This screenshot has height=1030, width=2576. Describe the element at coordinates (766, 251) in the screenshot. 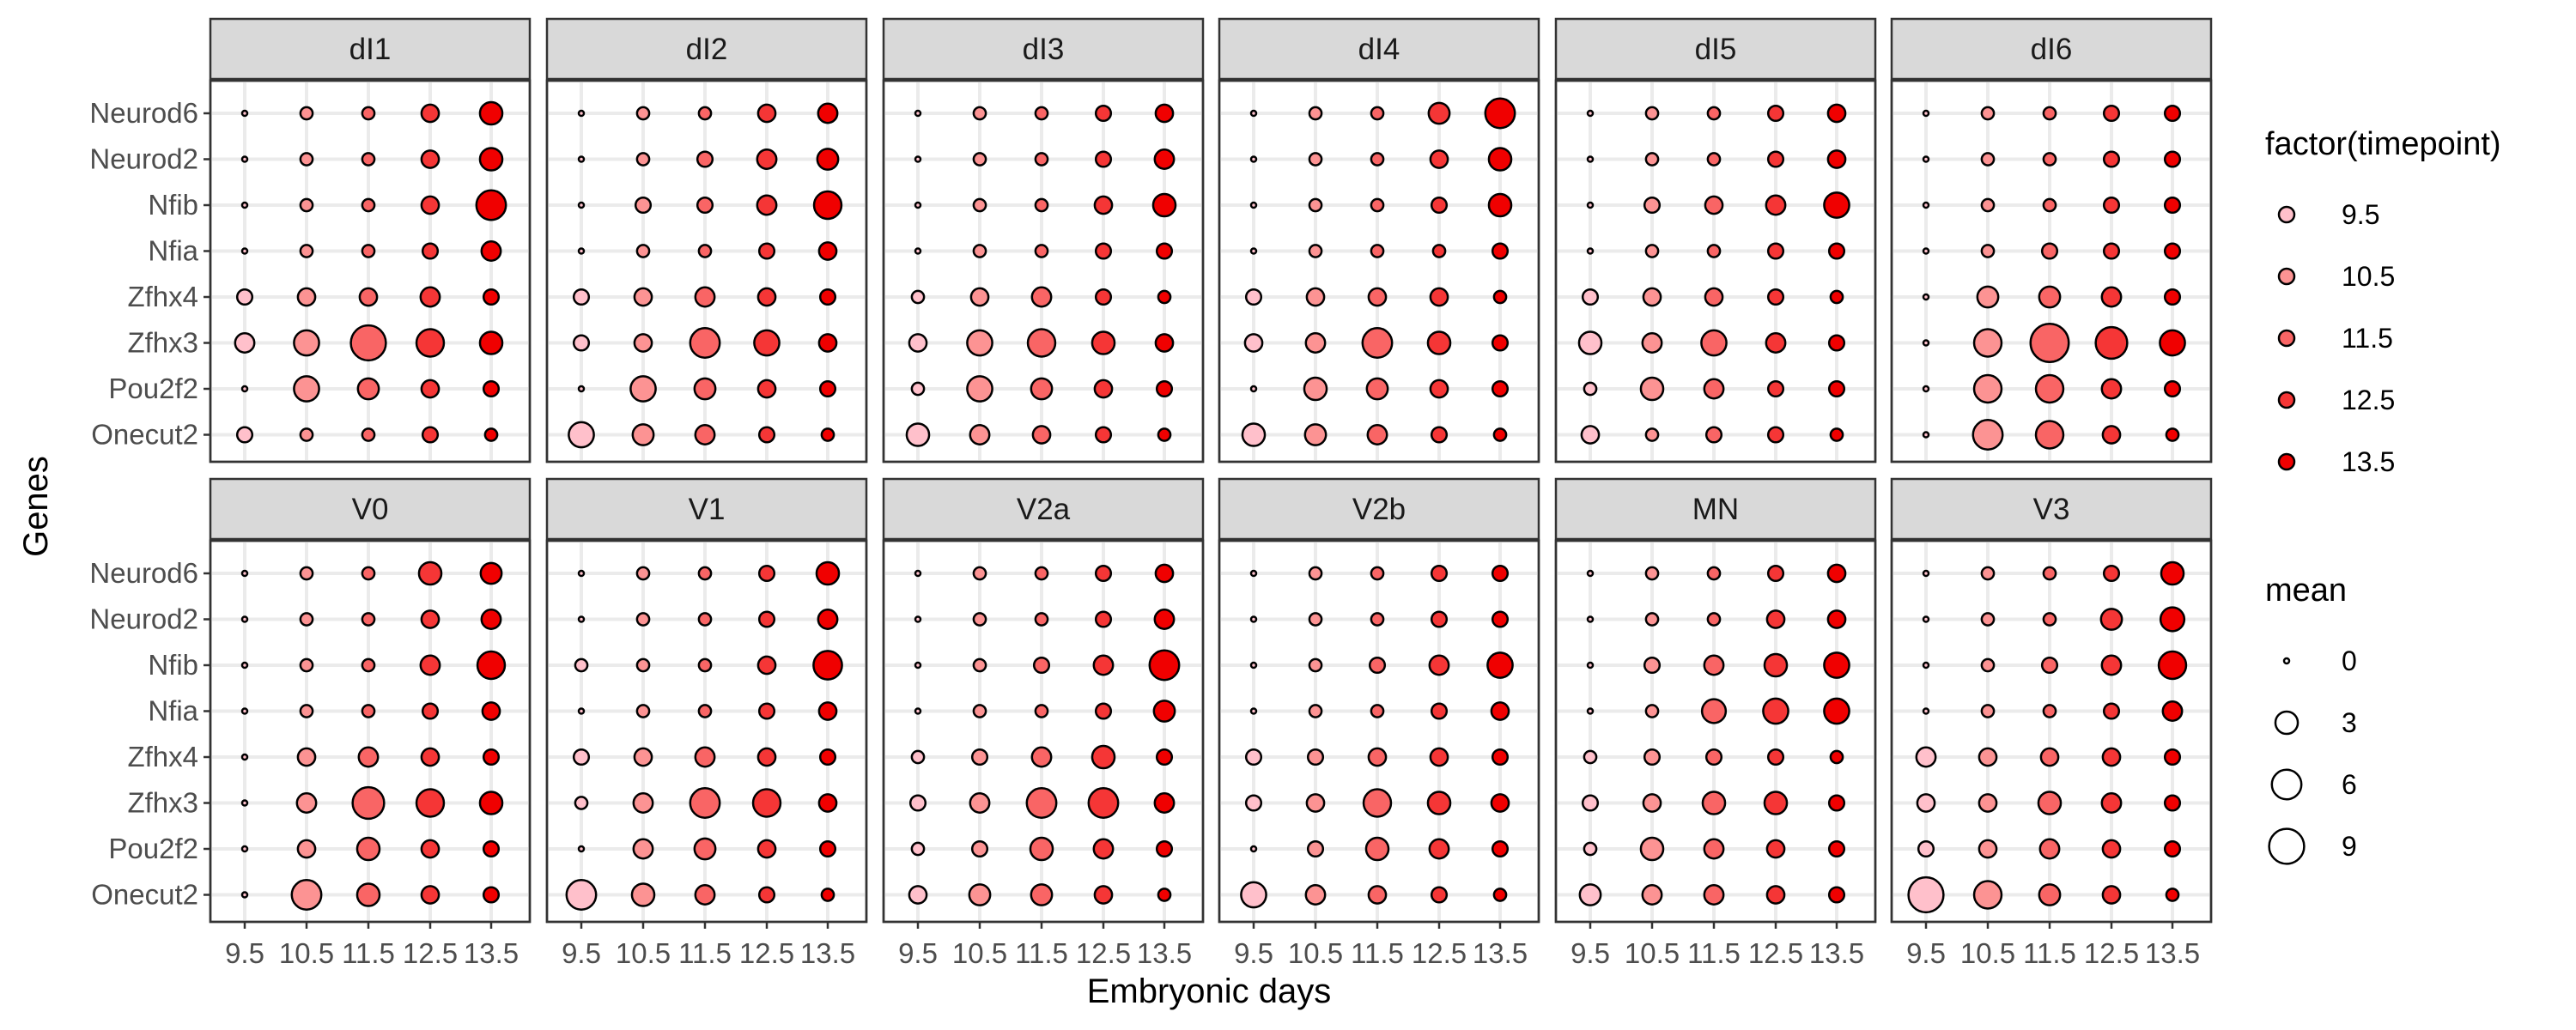

I see `dot-dI2-Nfia-12.5` at that location.